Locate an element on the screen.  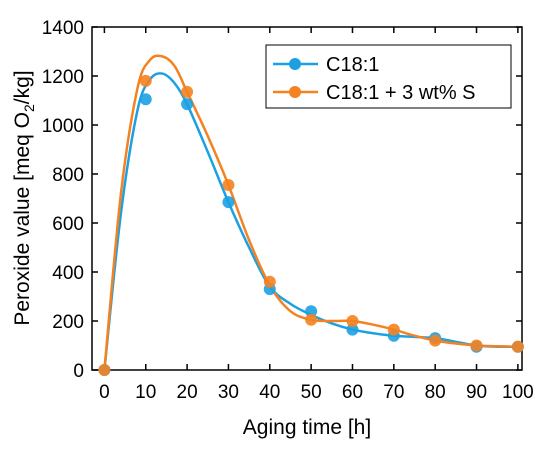
x-tick-label: 30 is located at coordinates (228, 392).